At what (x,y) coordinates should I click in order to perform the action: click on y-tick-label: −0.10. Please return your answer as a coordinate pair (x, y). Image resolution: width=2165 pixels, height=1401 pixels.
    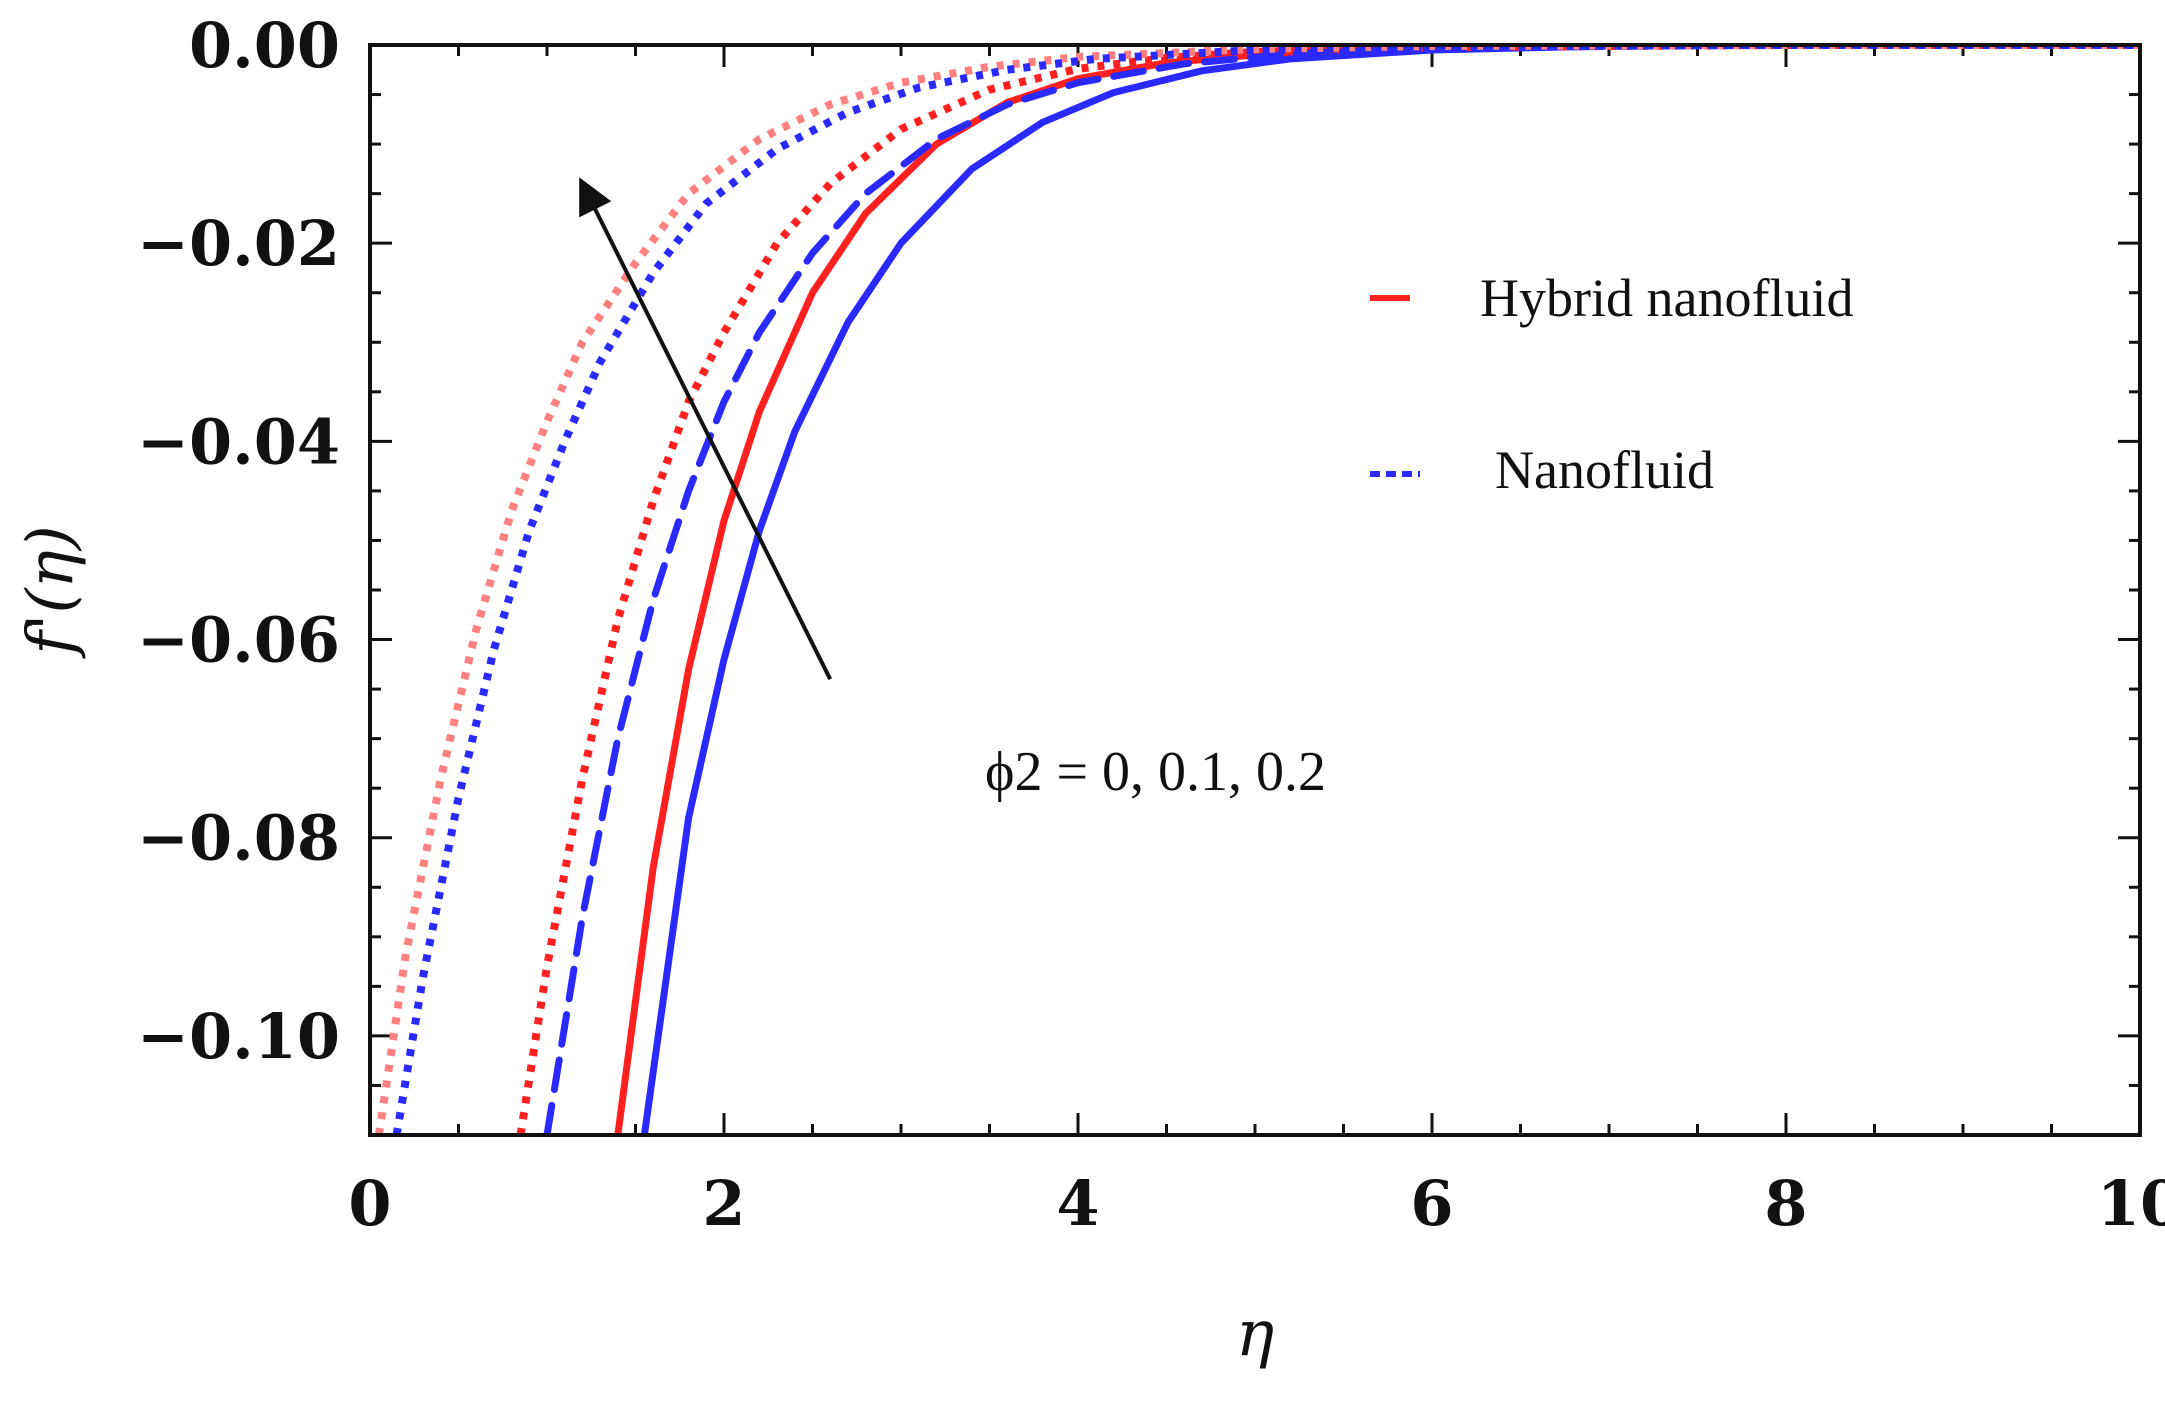
    Looking at the image, I should click on (238, 1036).